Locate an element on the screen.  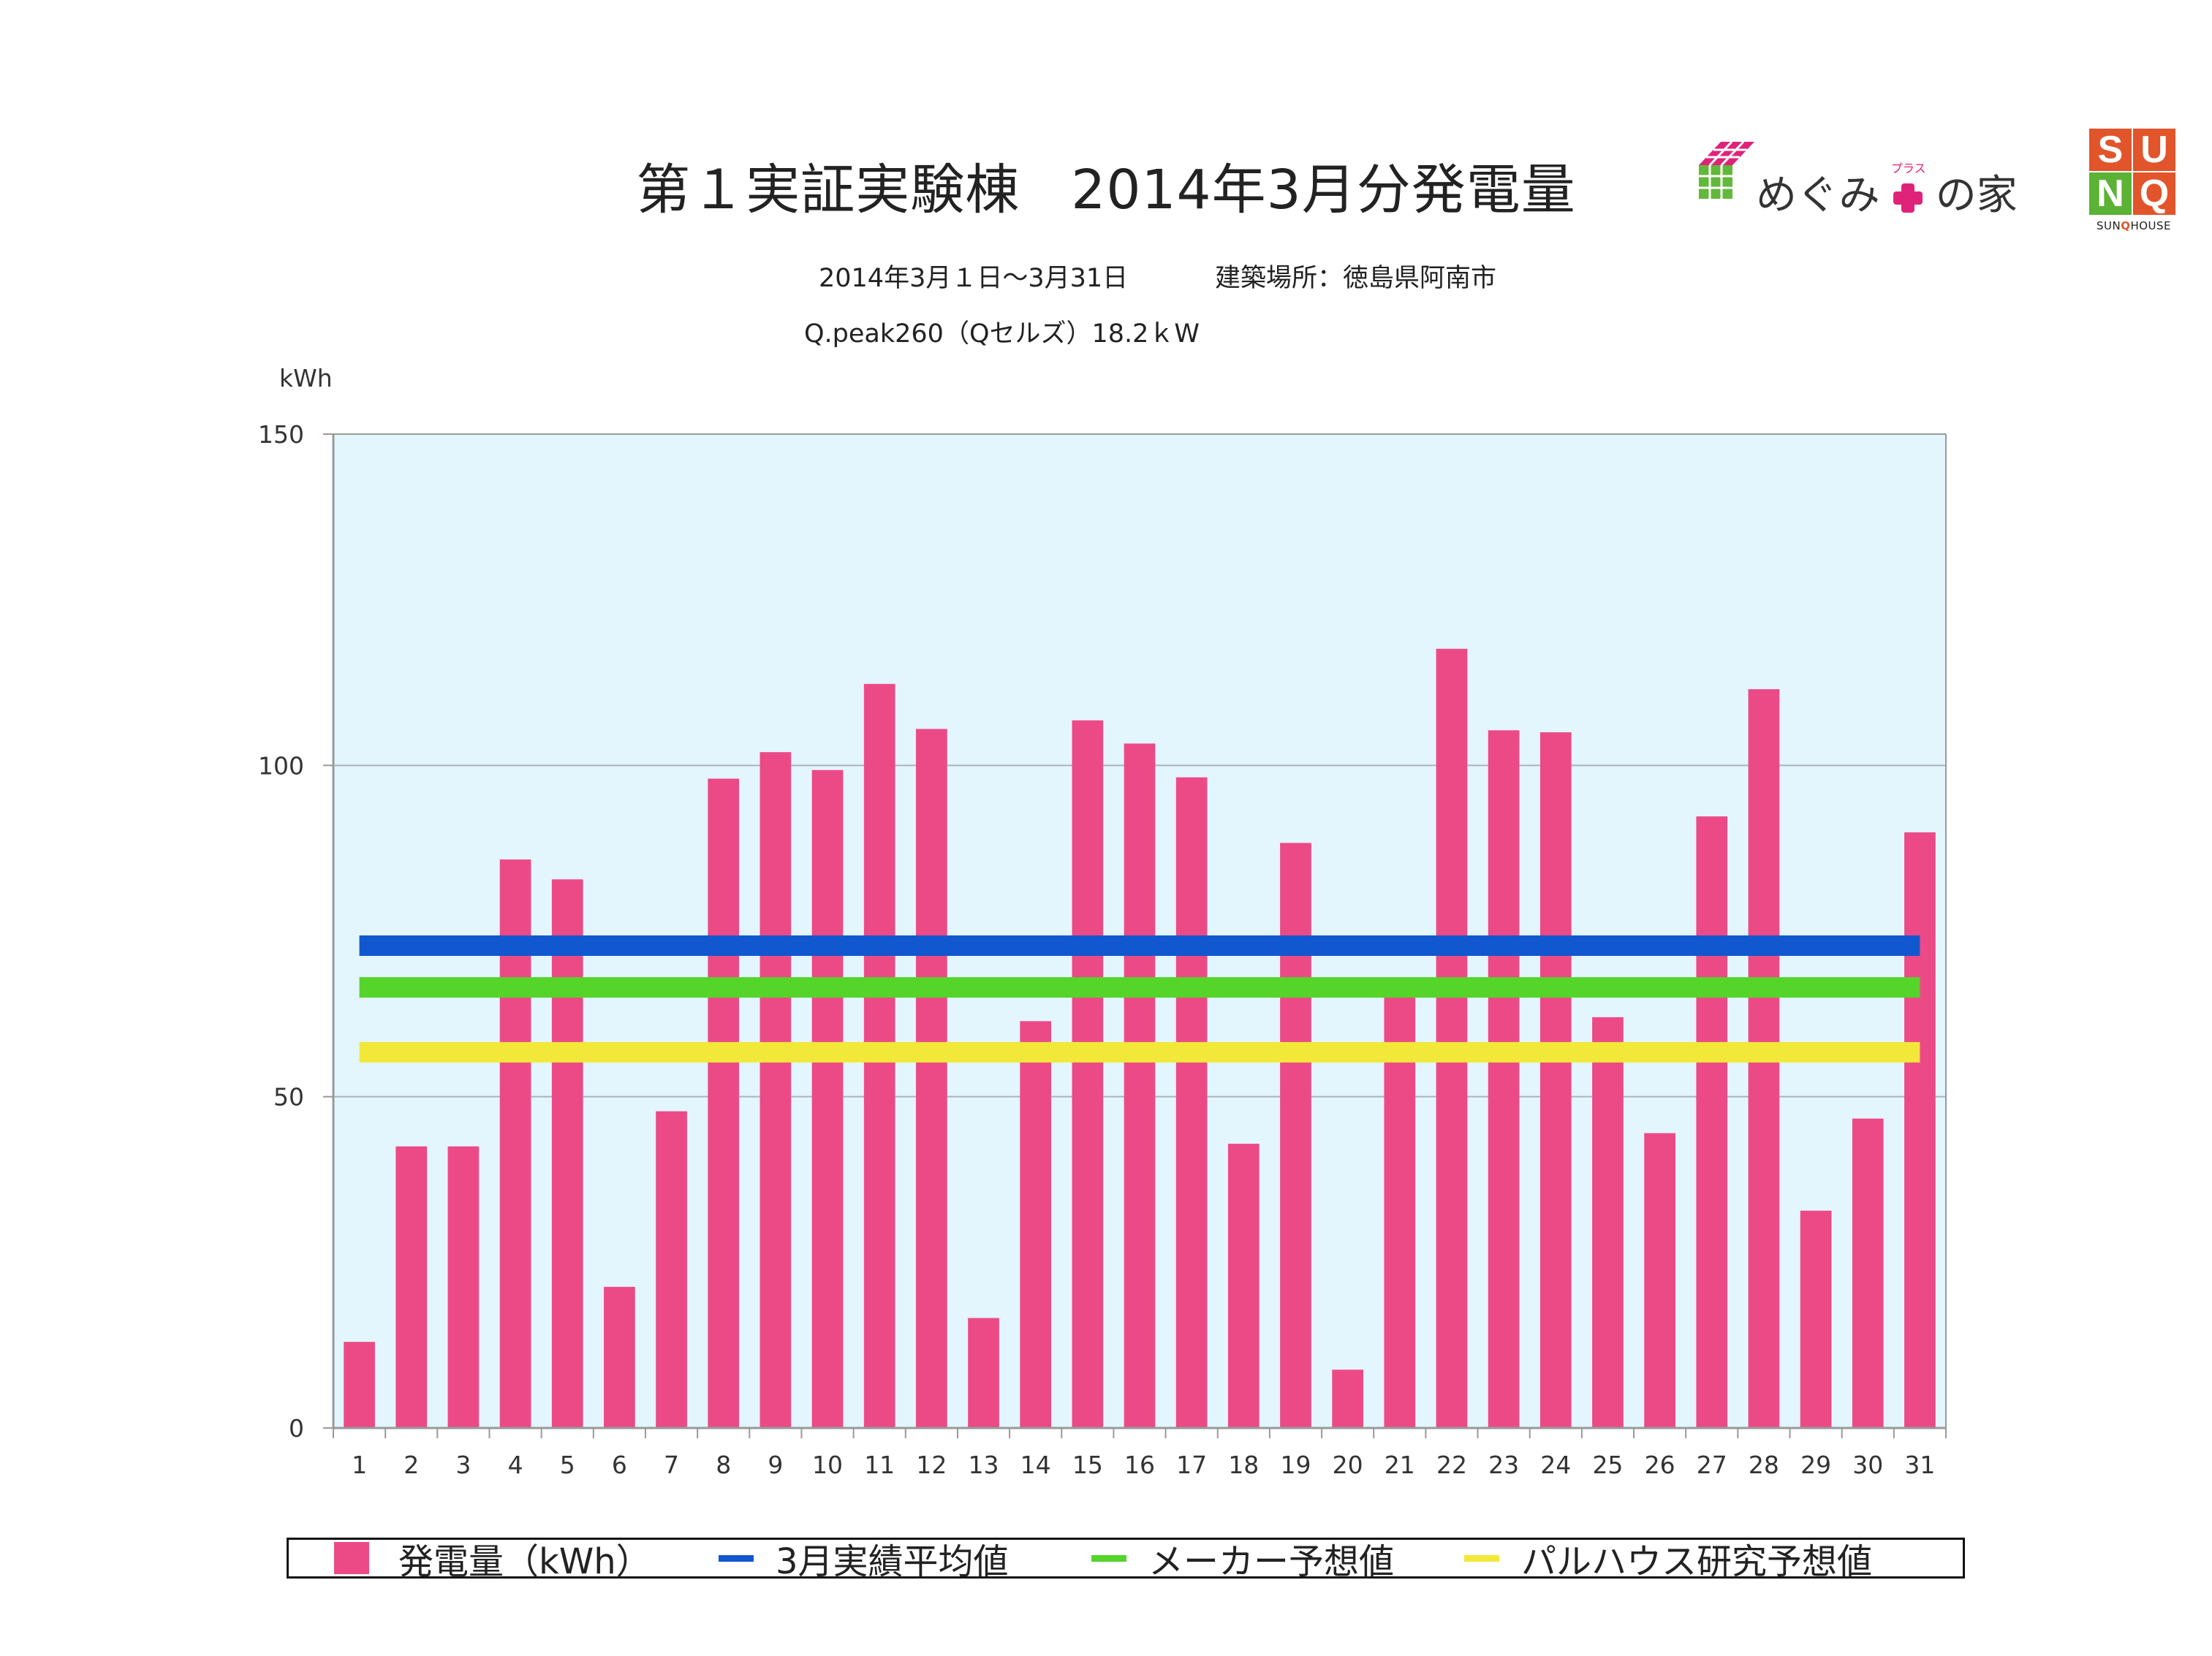
x-tick-label-2: 2 is located at coordinates (411, 1465).